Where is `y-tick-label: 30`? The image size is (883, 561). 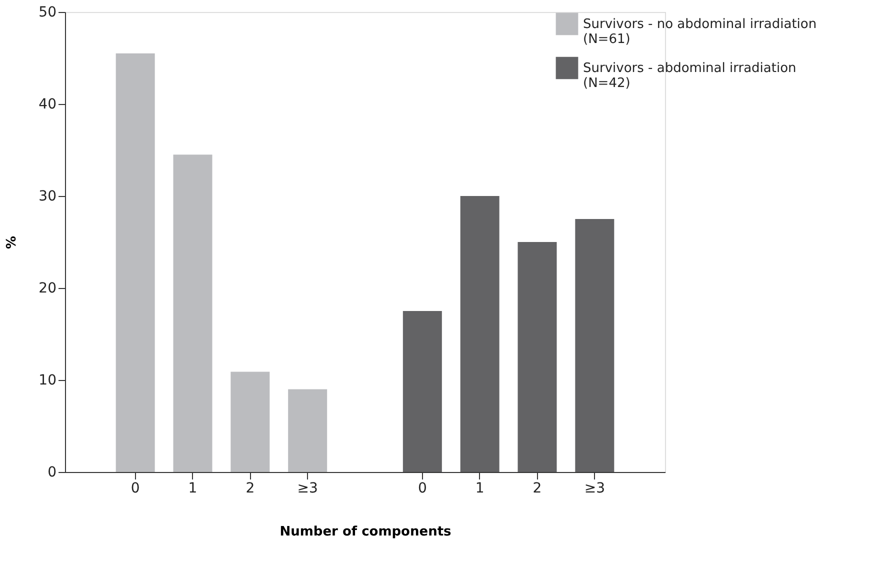
y-tick-label: 30 is located at coordinates (47, 196).